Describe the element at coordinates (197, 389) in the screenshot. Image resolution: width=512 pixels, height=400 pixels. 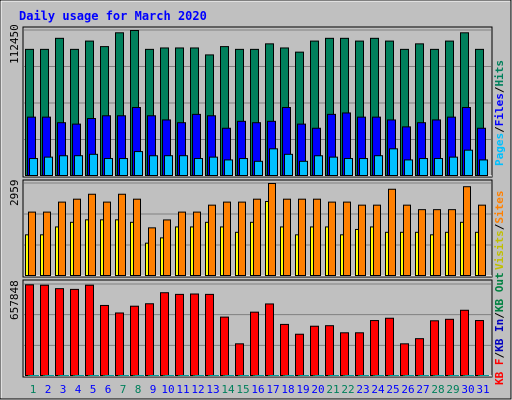
I see `x-tick-label-day-12: 12` at that location.